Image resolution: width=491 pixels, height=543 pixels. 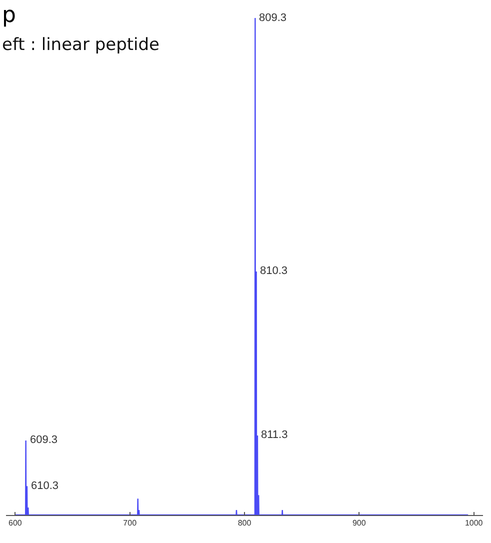 What do you see at coordinates (274, 435) in the screenshot?
I see `annotation: 811.3` at bounding box center [274, 435].